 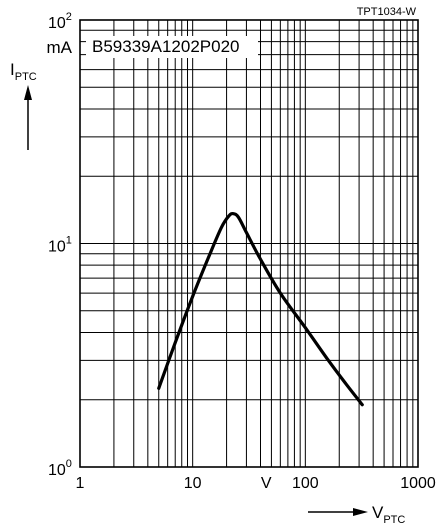 What do you see at coordinates (193, 483) in the screenshot?
I see `x-tick-label: 10` at bounding box center [193, 483].